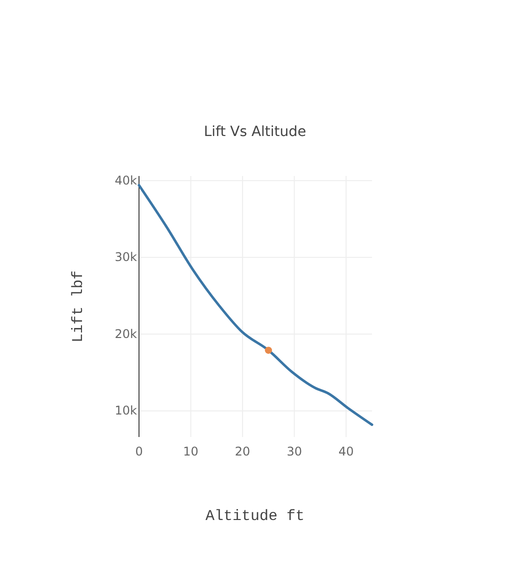 Image resolution: width=508 pixels, height=571 pixels. What do you see at coordinates (346, 451) in the screenshot?
I see `x-tick-label: 40` at bounding box center [346, 451].